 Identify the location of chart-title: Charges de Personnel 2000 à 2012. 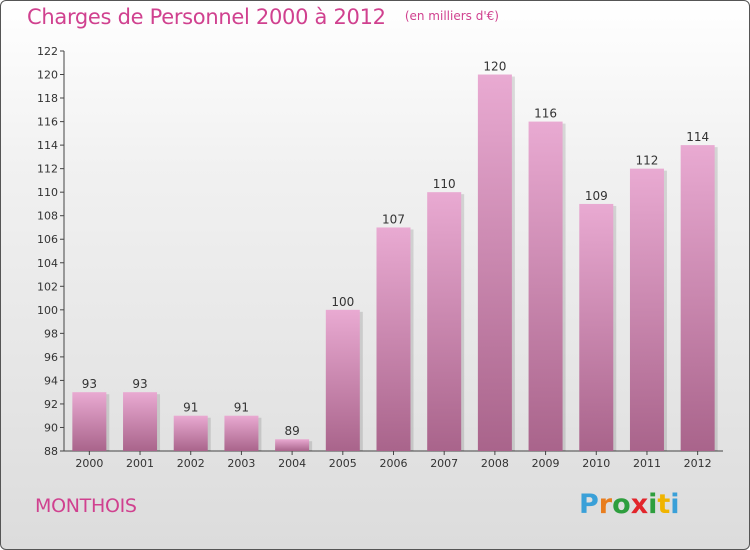
(206, 17).